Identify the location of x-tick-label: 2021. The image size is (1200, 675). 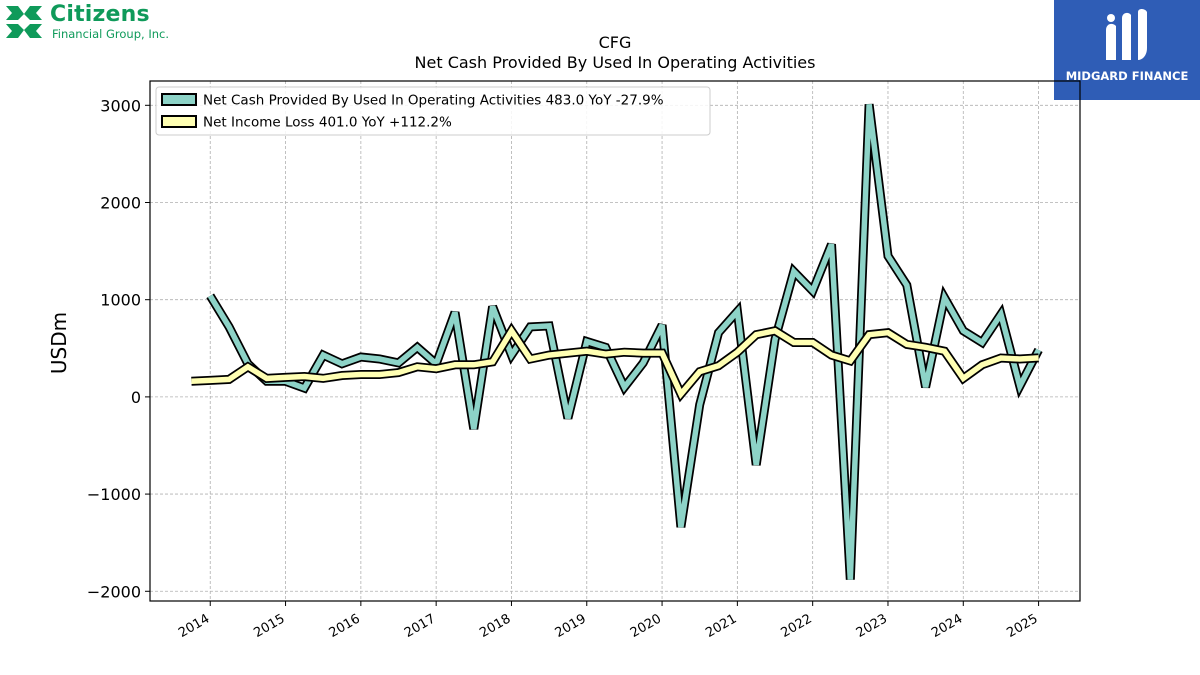
(721, 626).